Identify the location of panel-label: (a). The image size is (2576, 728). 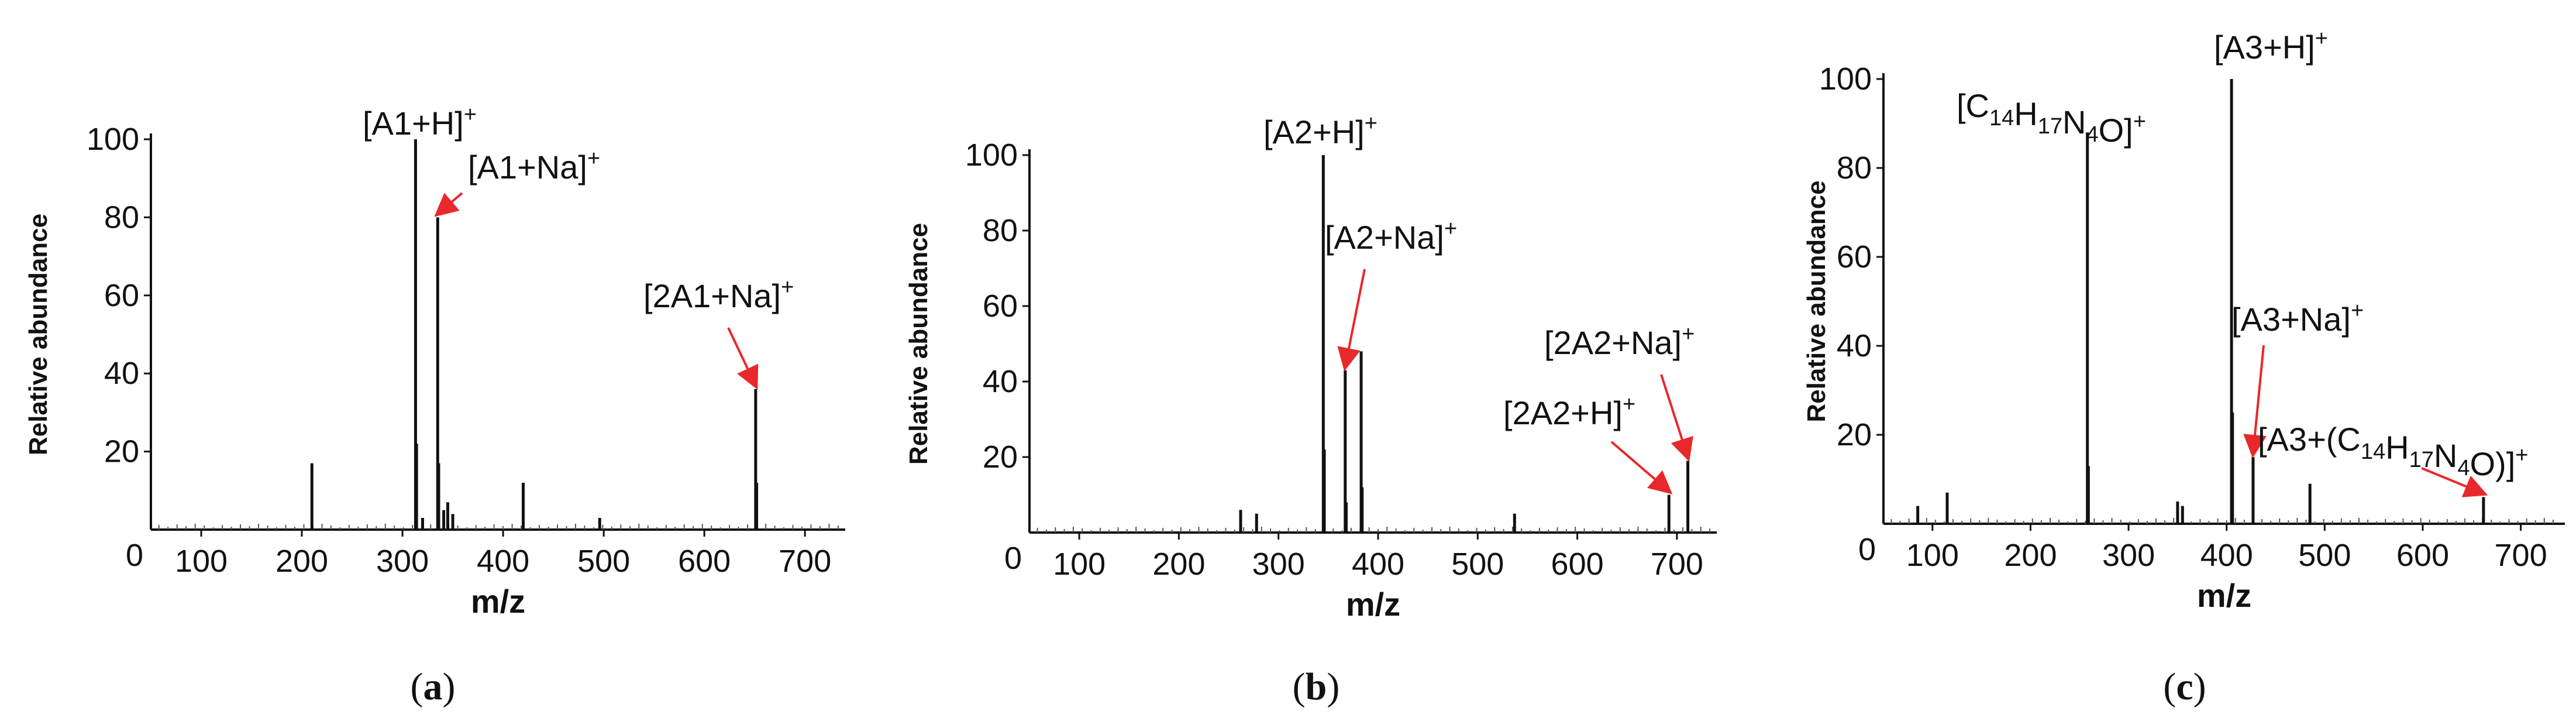
(433, 686).